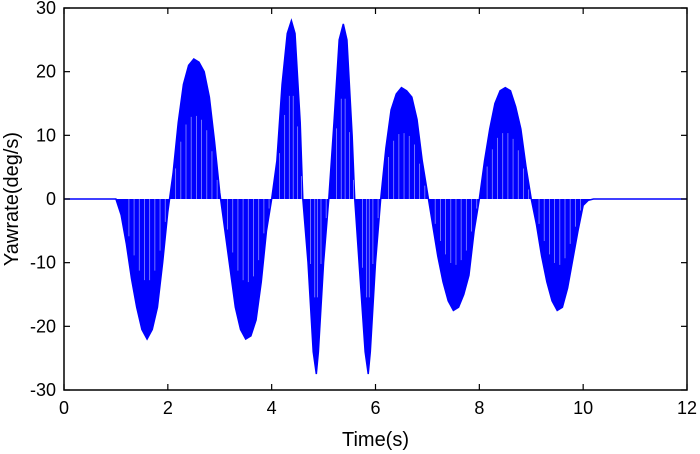 Image resolution: width=700 pixels, height=454 pixels. I want to click on x-tick-label: 0, so click(64, 408).